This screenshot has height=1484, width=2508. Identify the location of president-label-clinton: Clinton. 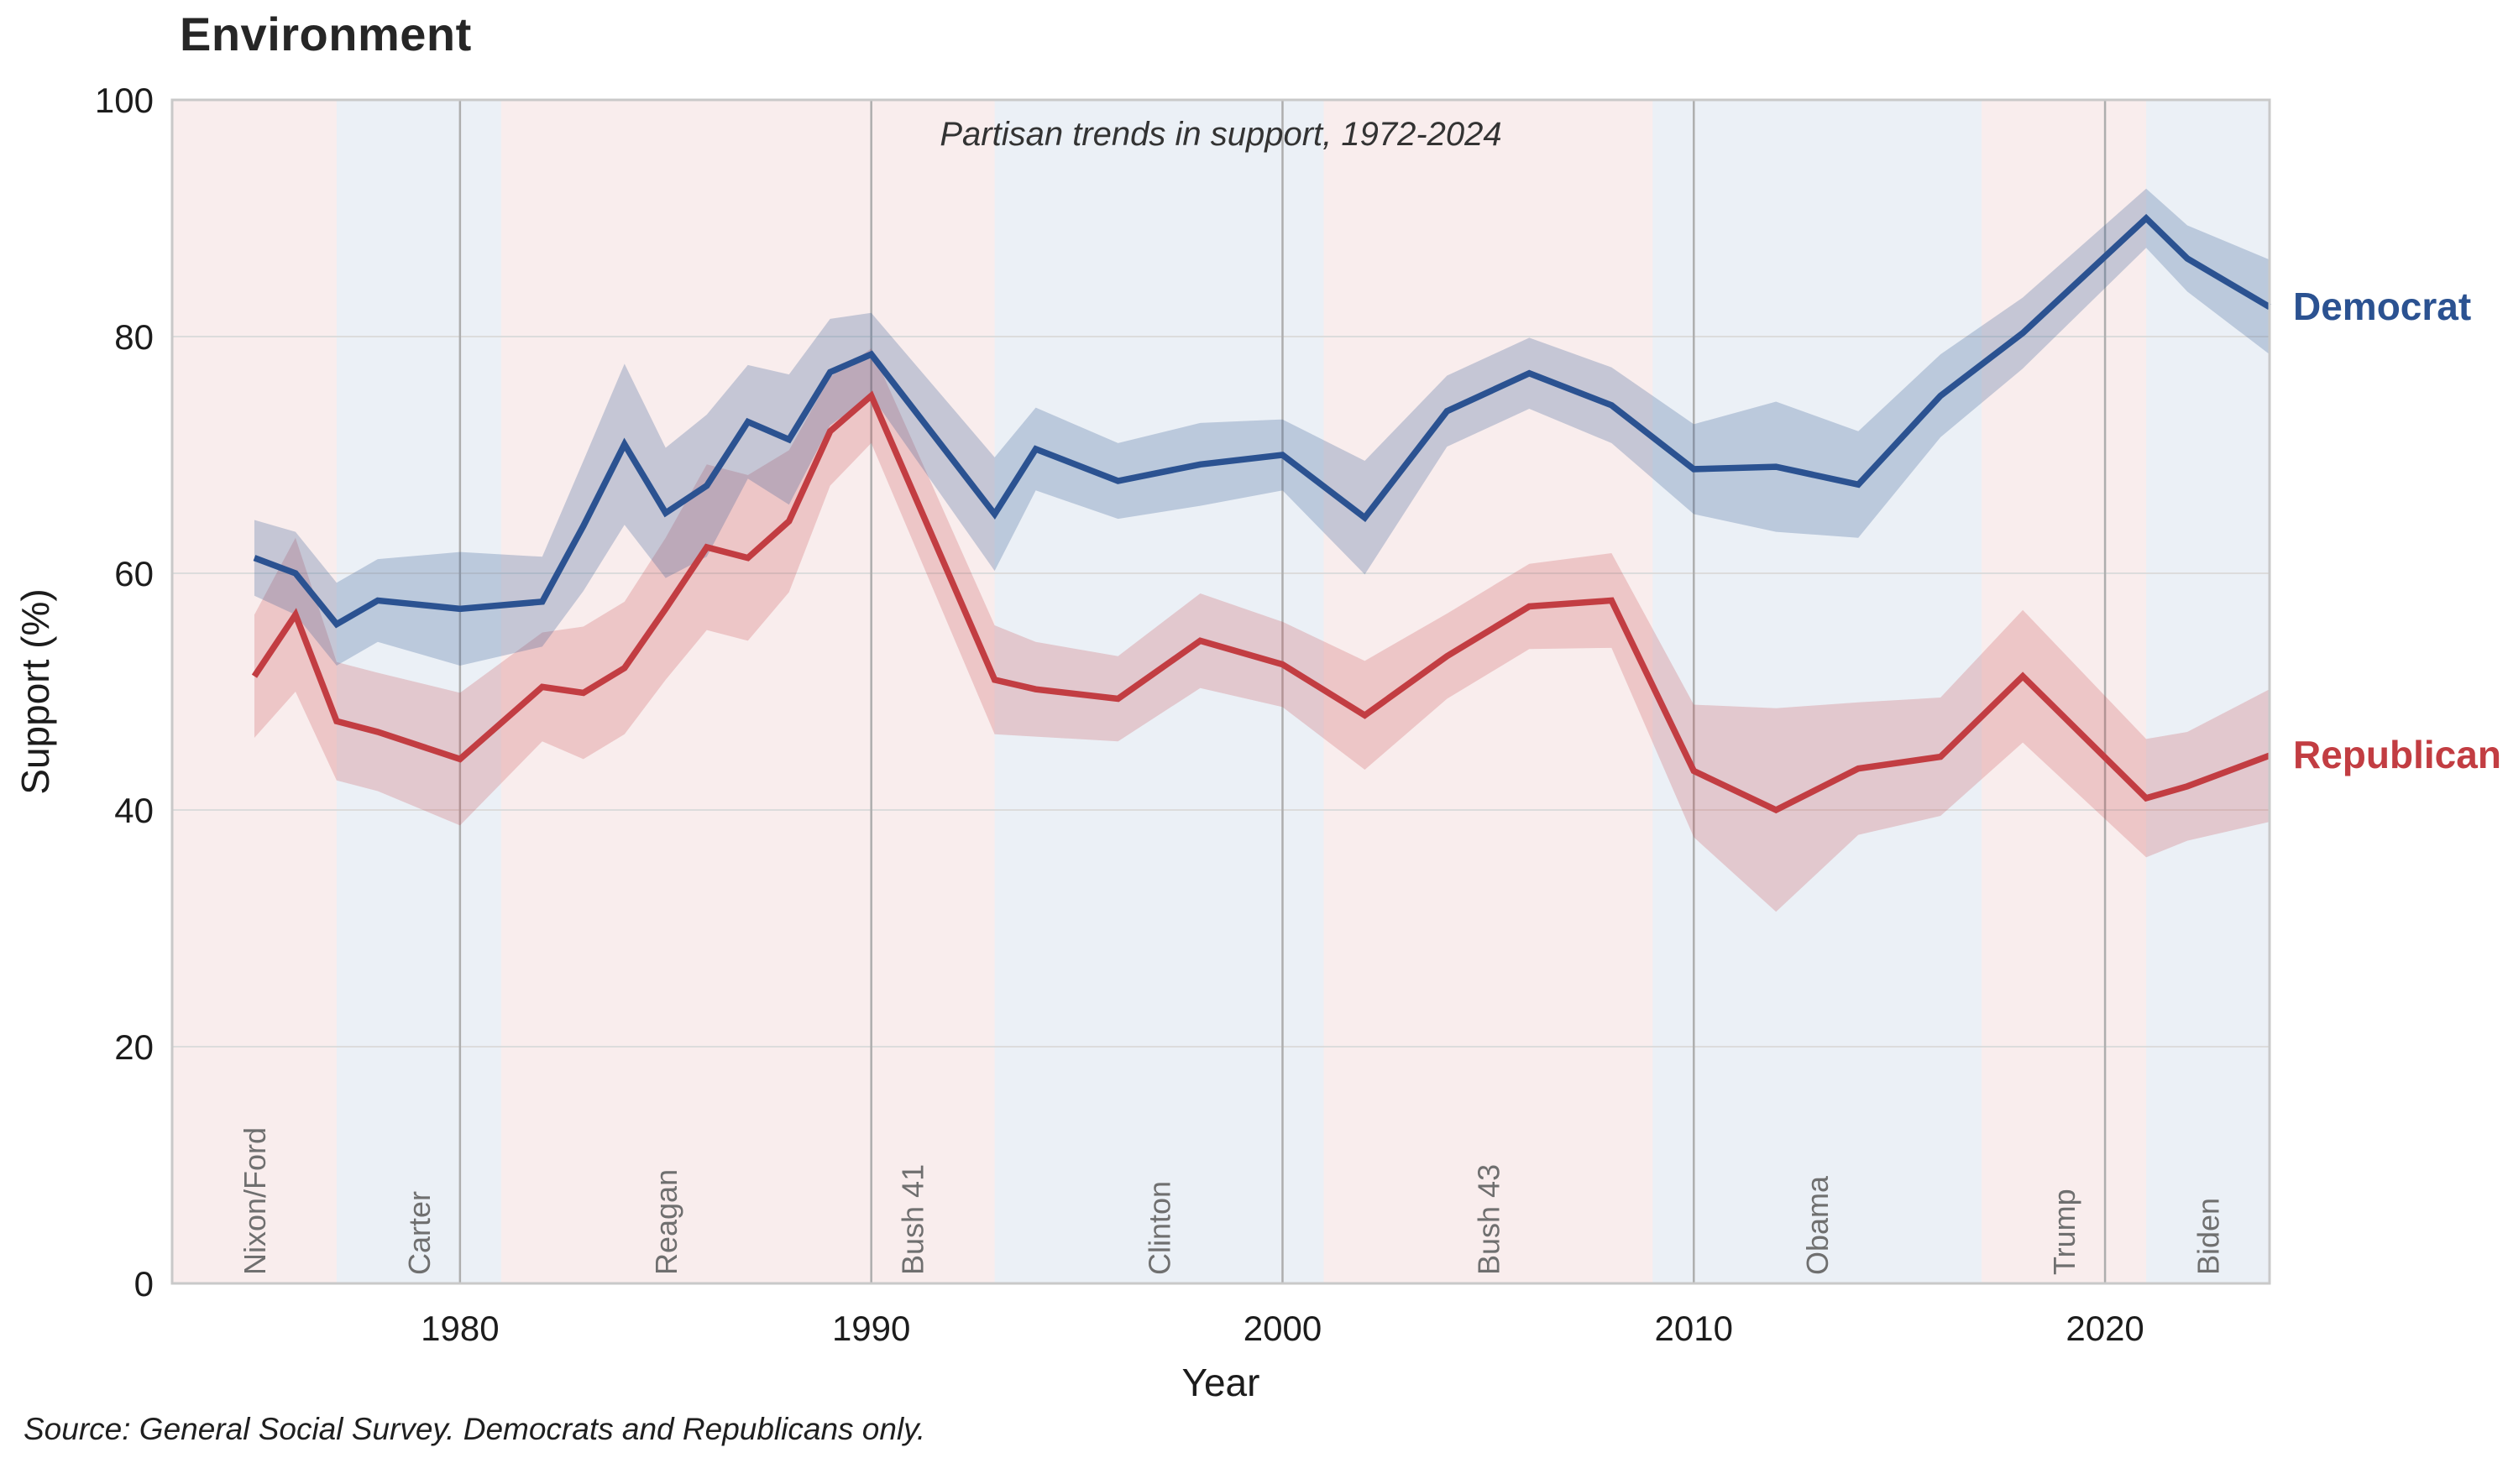
(1160, 1228).